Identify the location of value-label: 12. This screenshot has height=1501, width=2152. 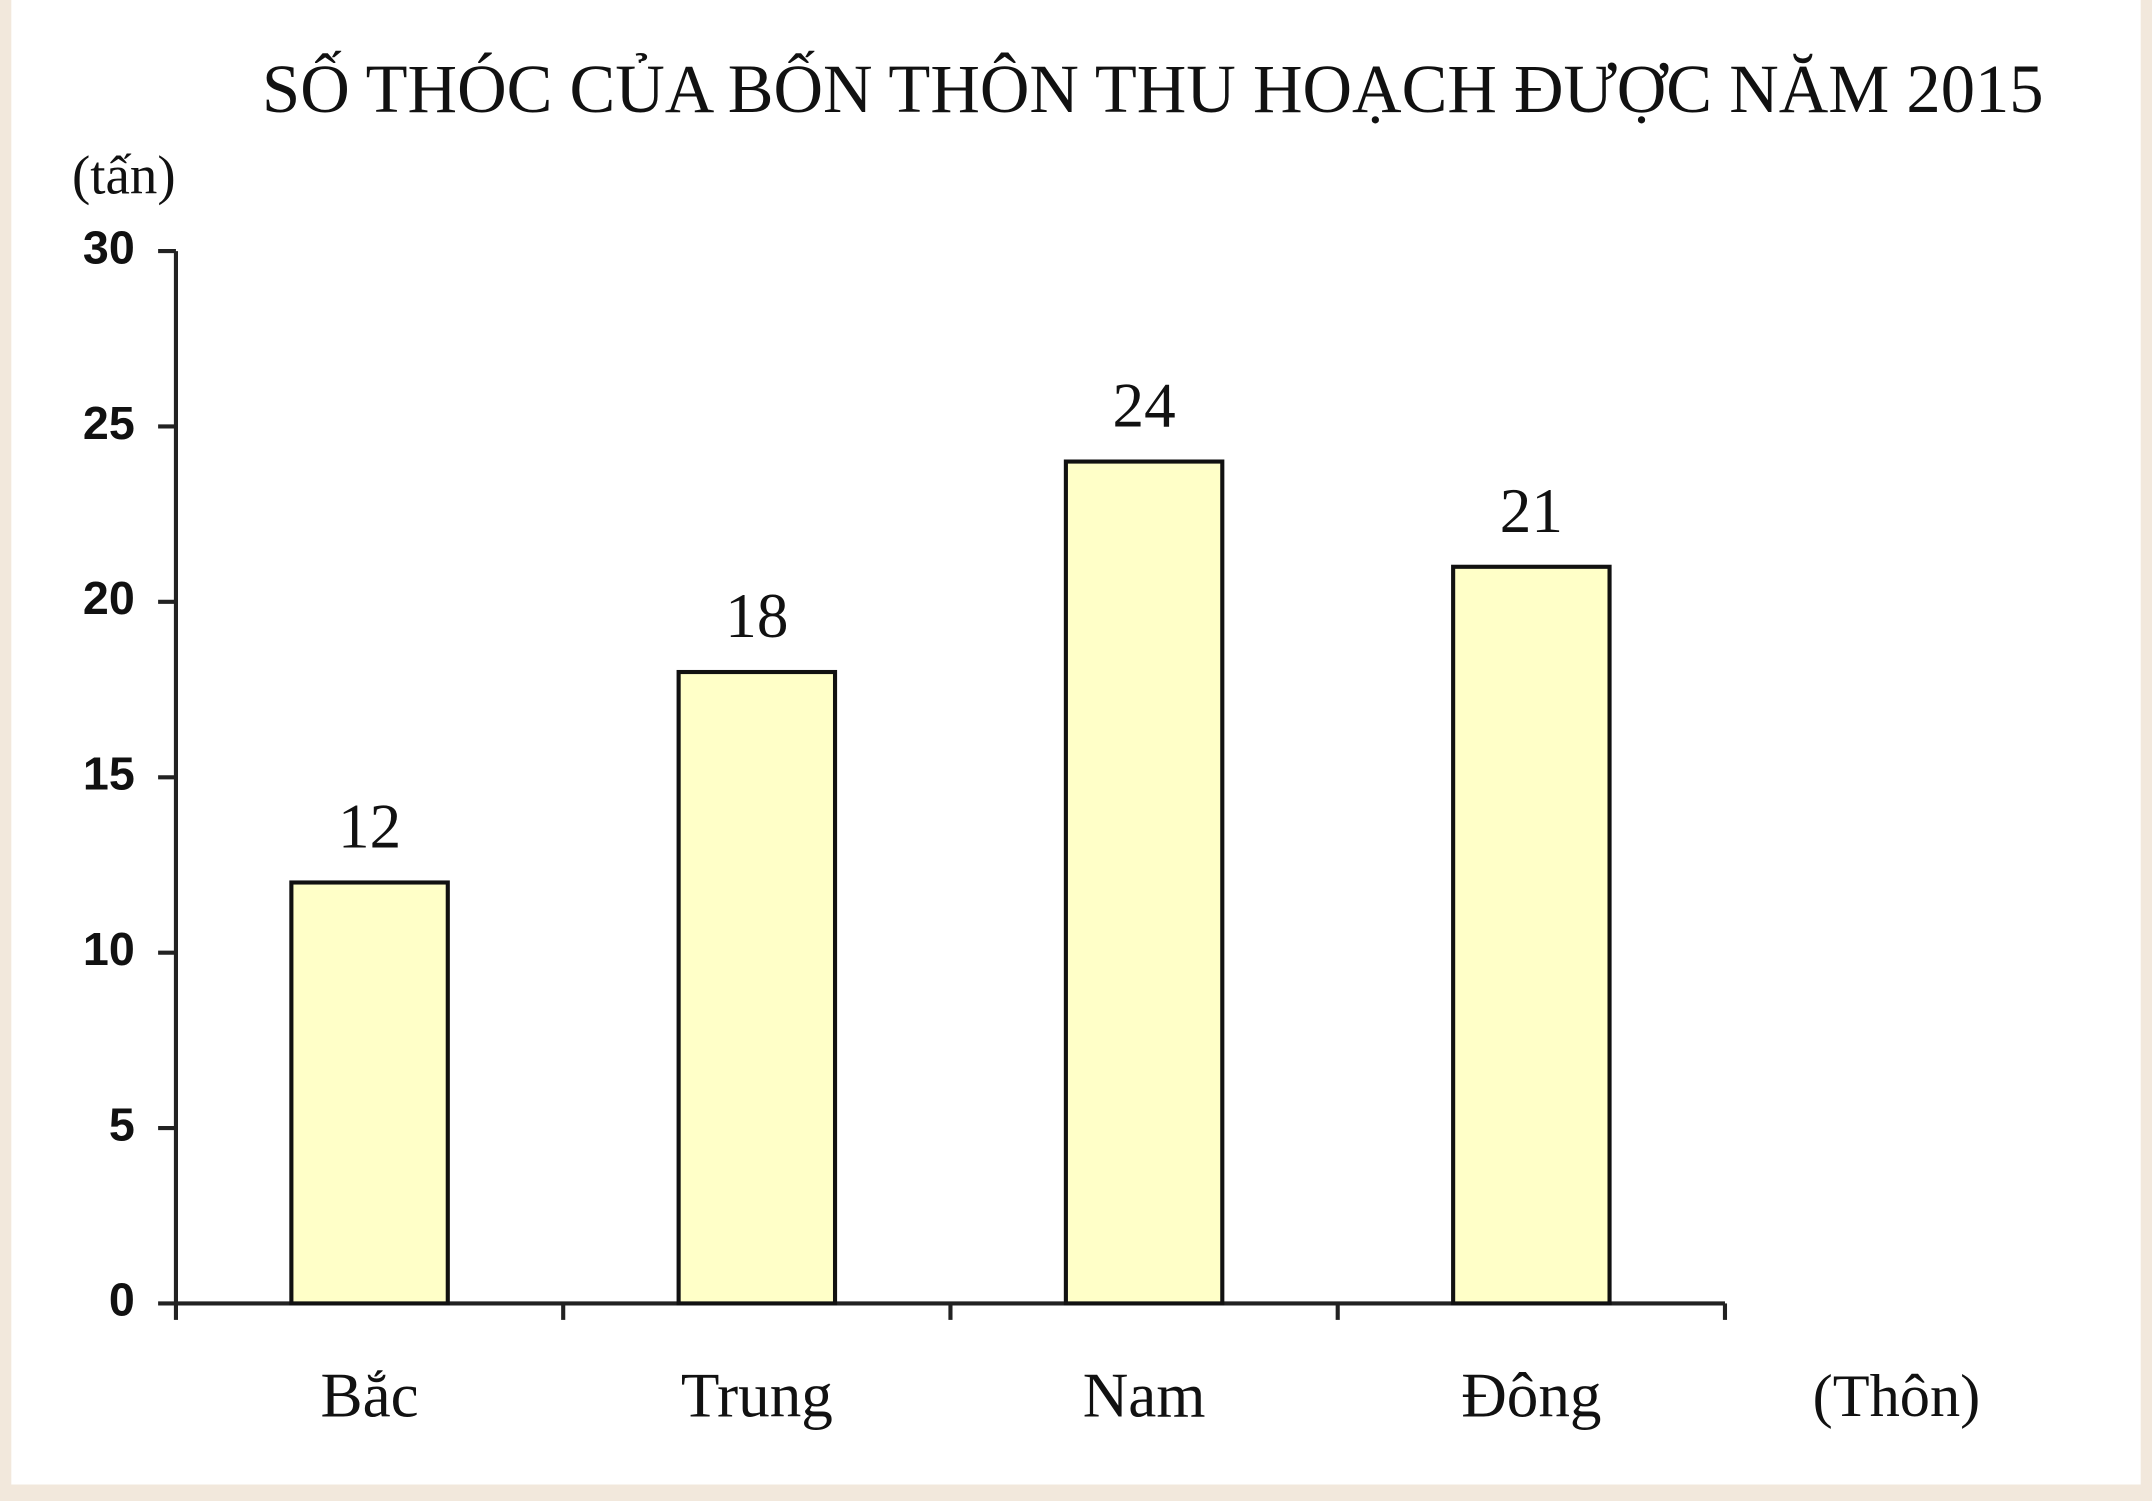
(369, 827).